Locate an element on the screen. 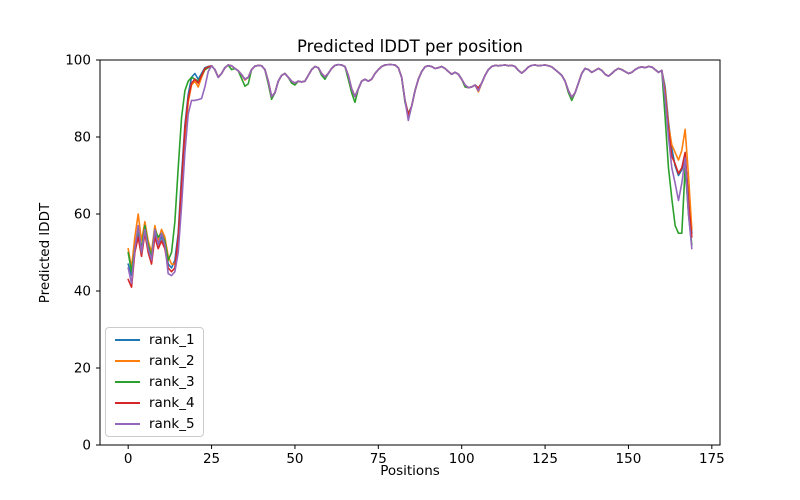  legend-item: rank_2 is located at coordinates (159, 361).